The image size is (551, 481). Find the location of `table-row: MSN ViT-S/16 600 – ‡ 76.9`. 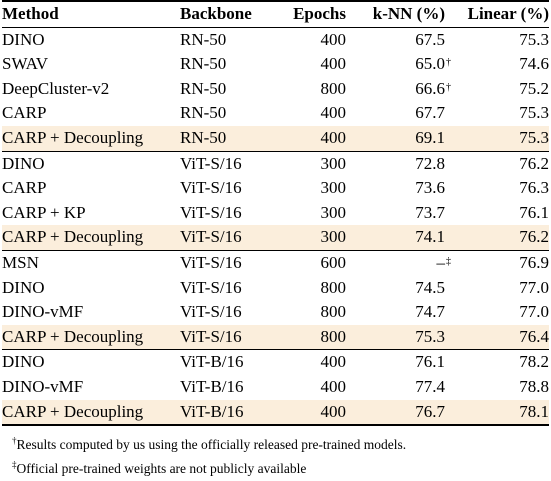

table-row: MSN ViT-S/16 600 – ‡ 76.9 is located at coordinates (275, 262).